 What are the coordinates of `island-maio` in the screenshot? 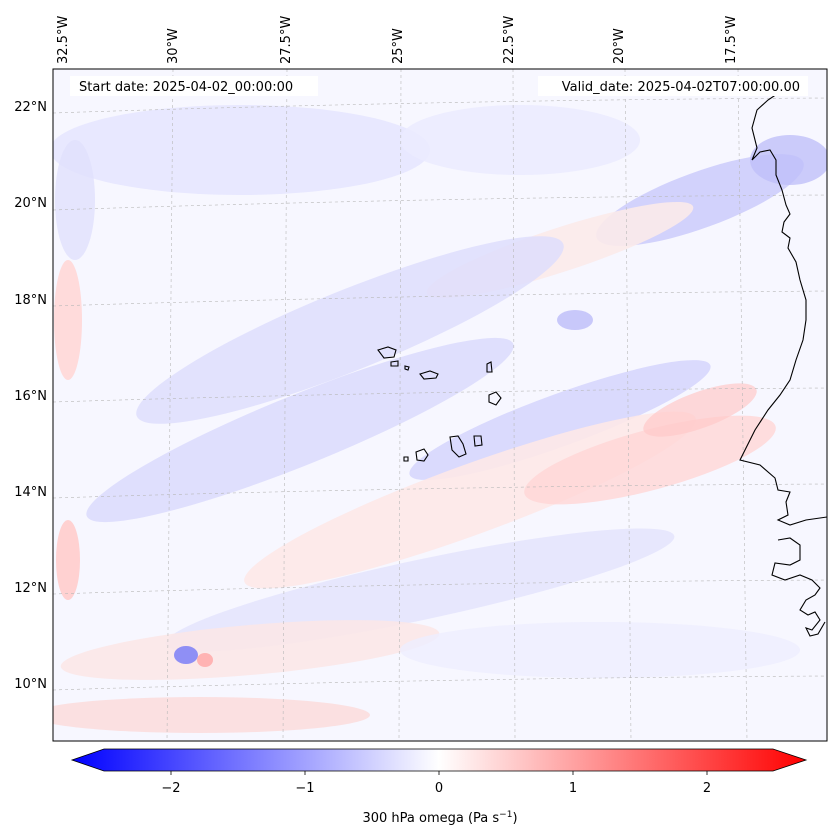 It's located at (478, 441).